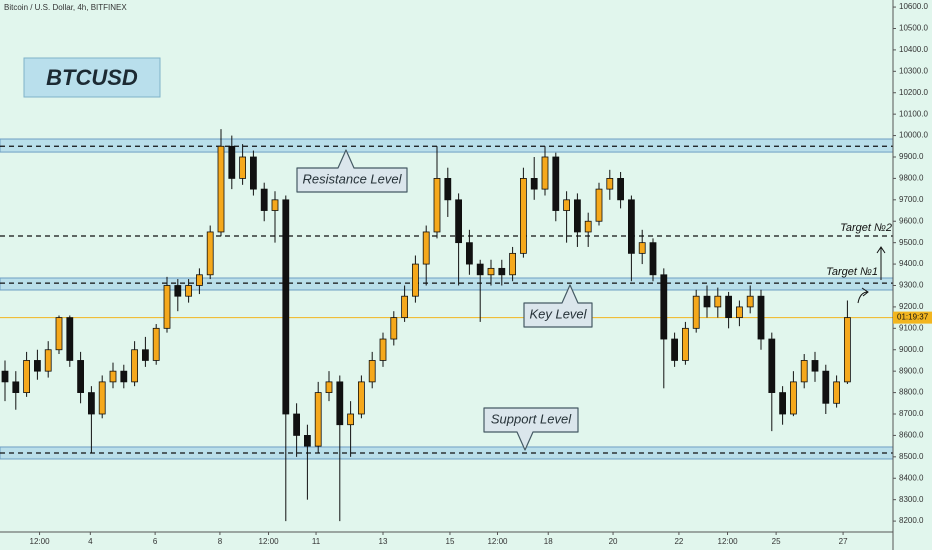 The width and height of the screenshot is (932, 550). What do you see at coordinates (911, 285) in the screenshot?
I see `y-tick-label: 9300.0` at bounding box center [911, 285].